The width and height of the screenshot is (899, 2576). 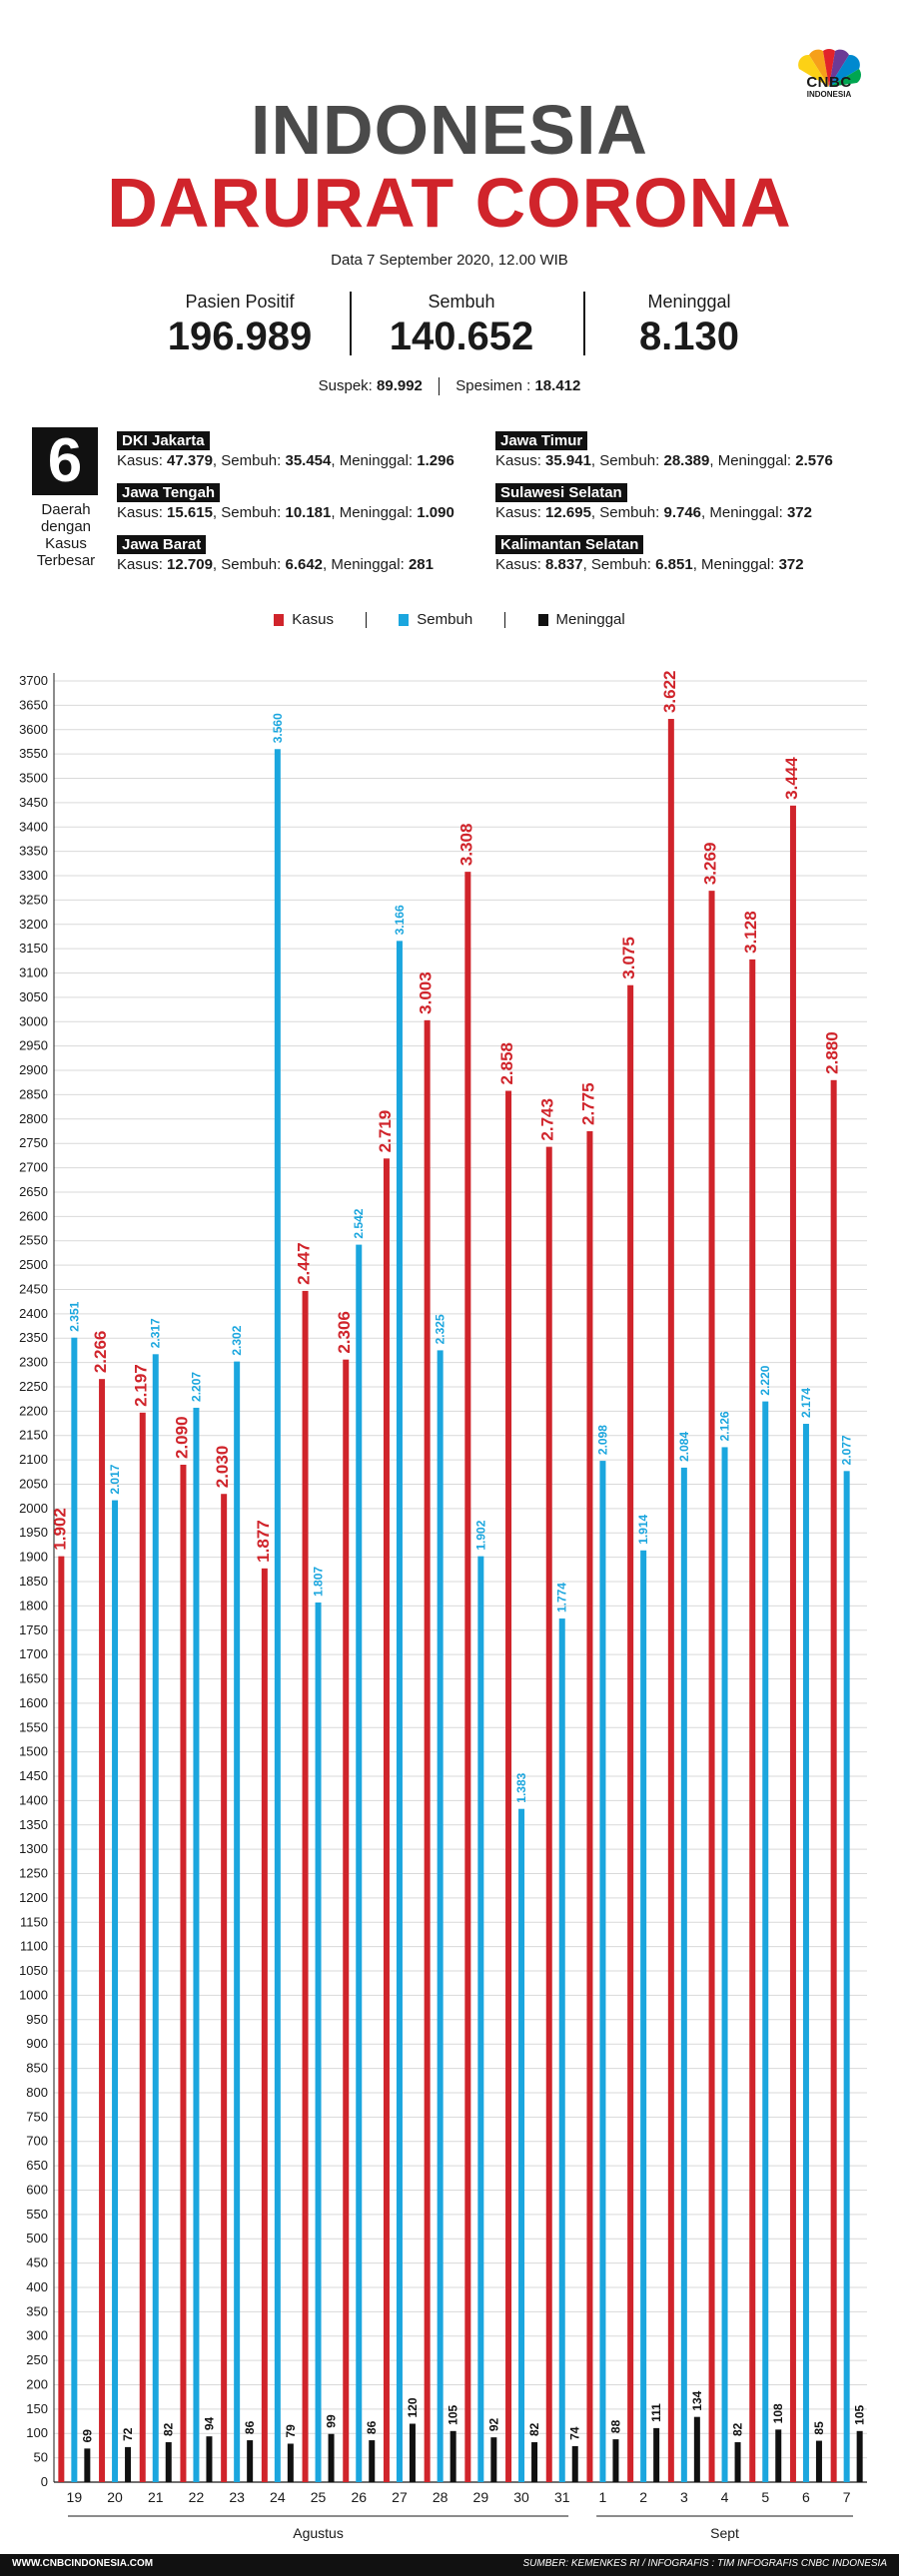 I want to click on y-tick-label: 2400, so click(x=33, y=1313).